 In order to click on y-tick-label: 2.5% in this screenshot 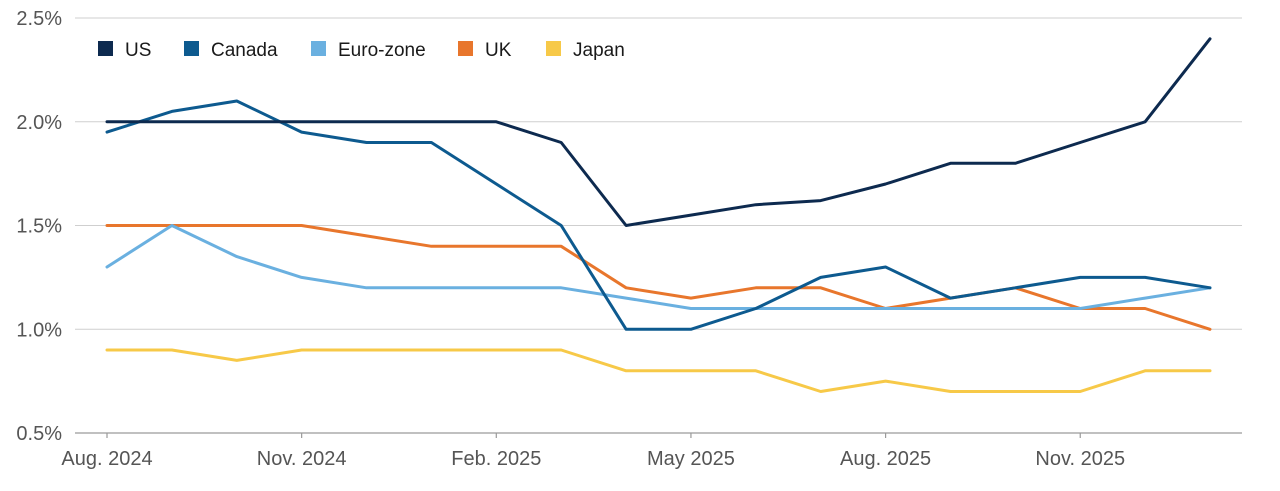, I will do `click(39, 19)`.